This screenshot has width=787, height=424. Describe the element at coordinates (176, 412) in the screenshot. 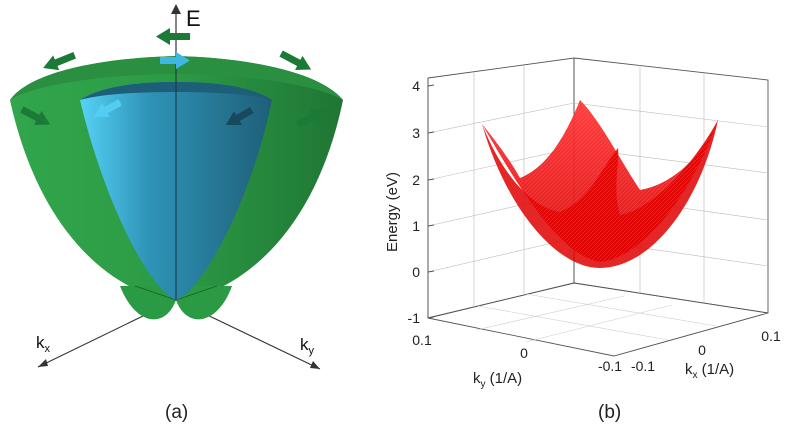

I see `caption-a: (a)` at that location.